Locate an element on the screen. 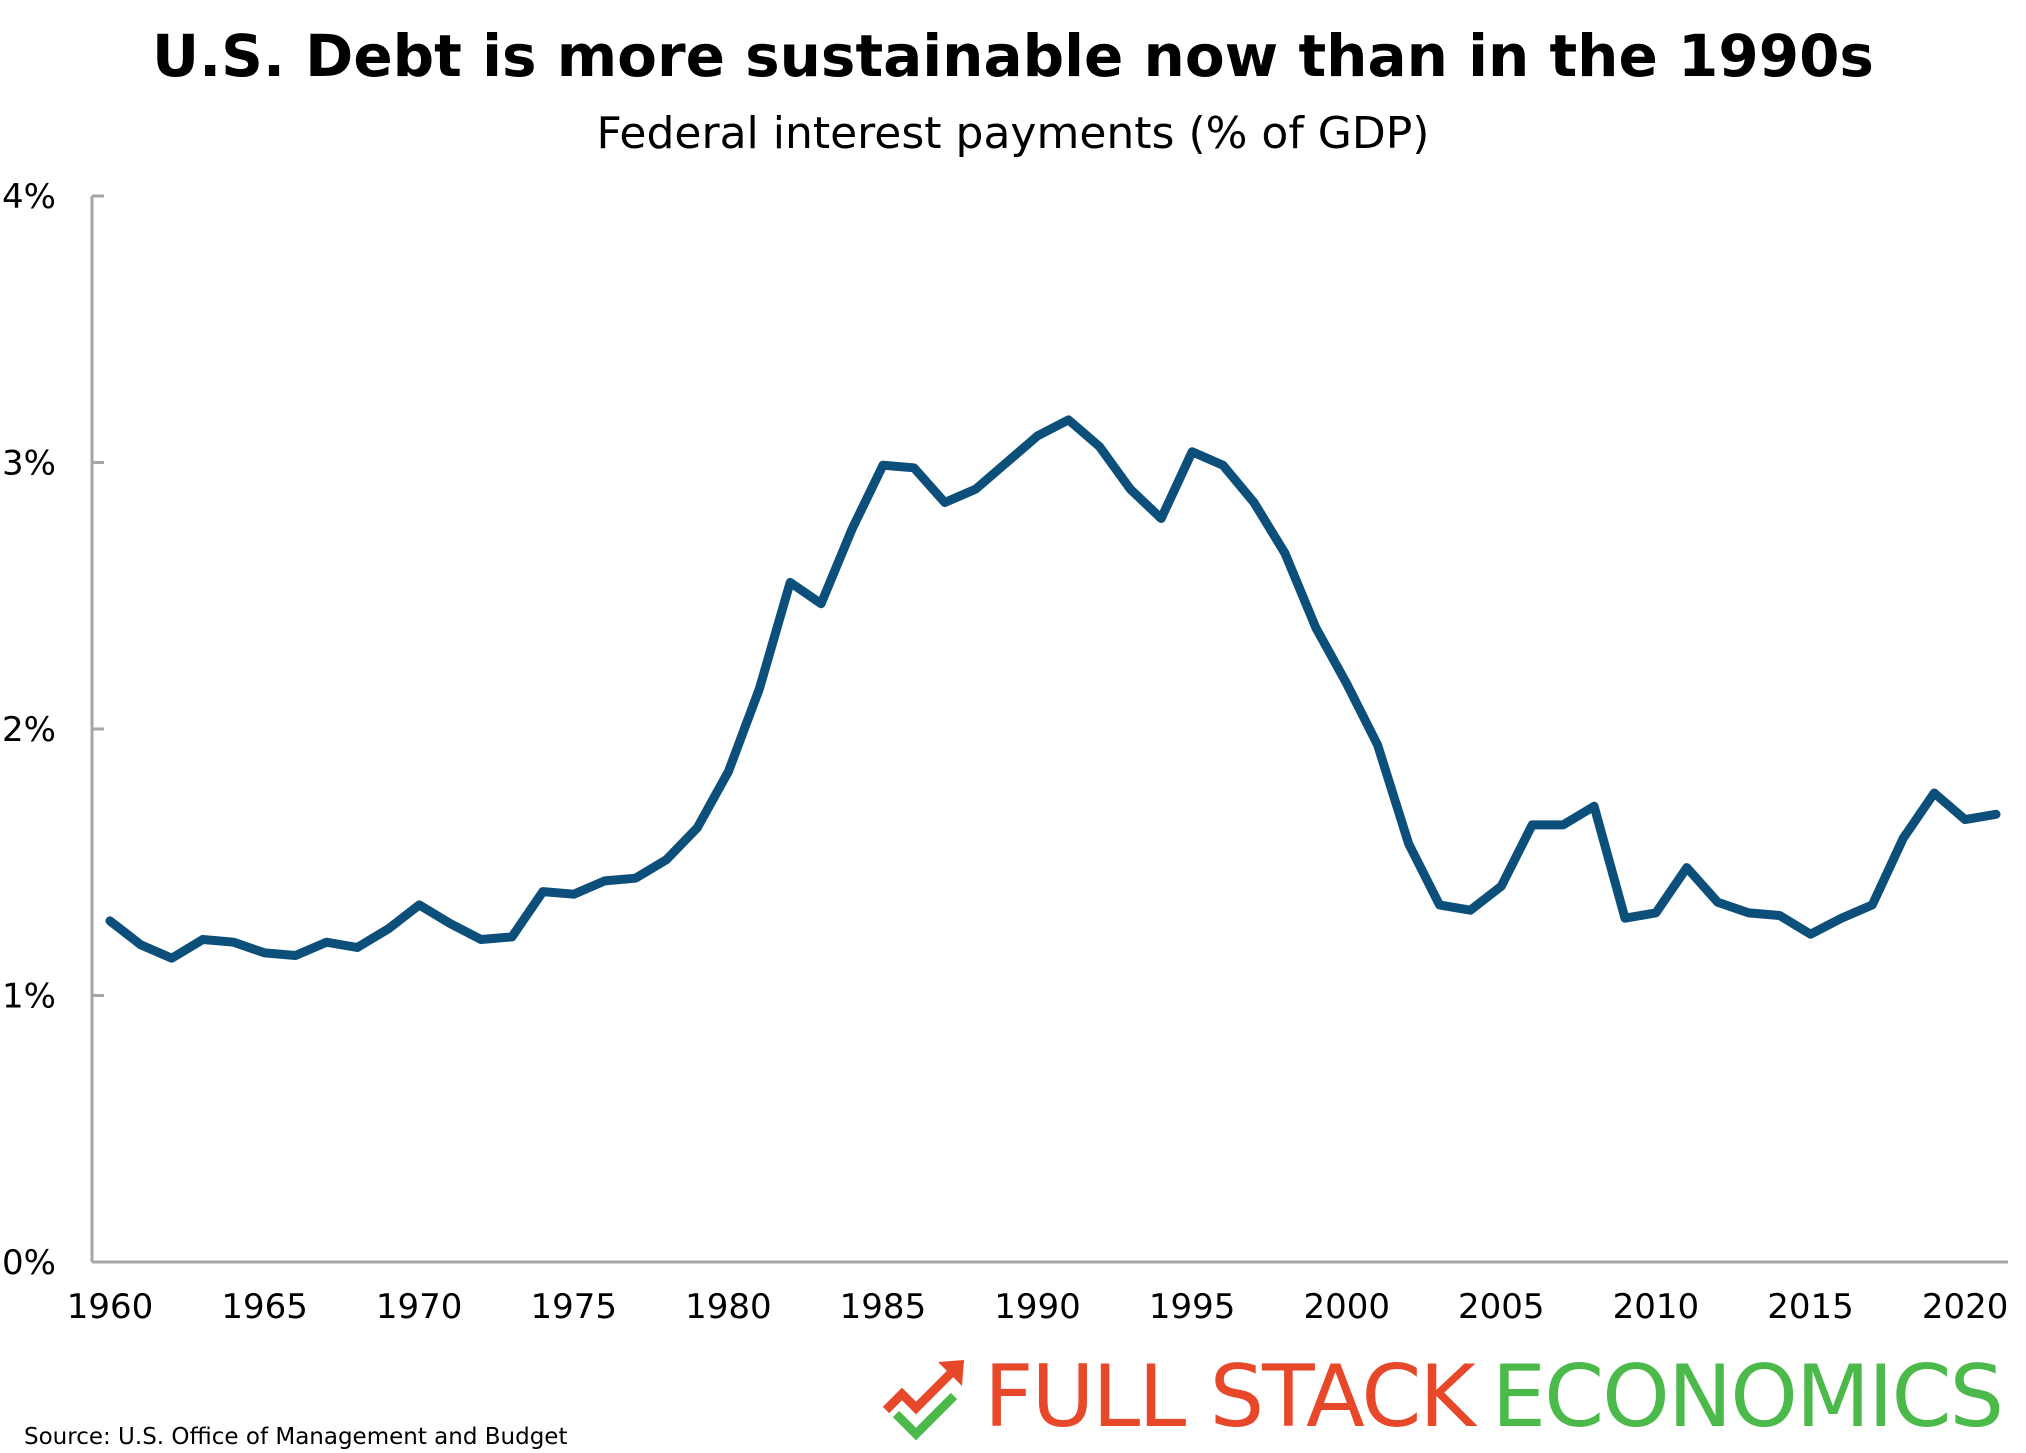 The image size is (2026, 1453). y-tick-label: 2% is located at coordinates (29, 730).